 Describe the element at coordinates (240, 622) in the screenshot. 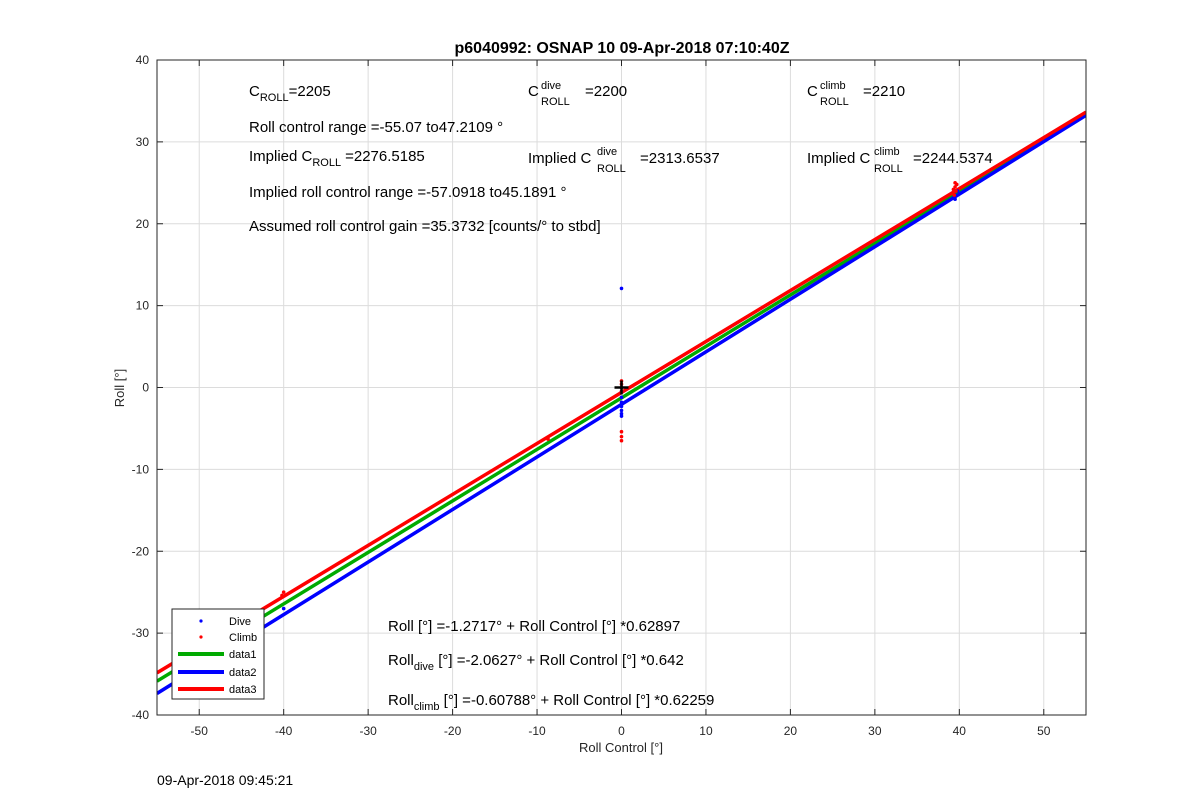

I see `legend-dive-label: Dive` at that location.